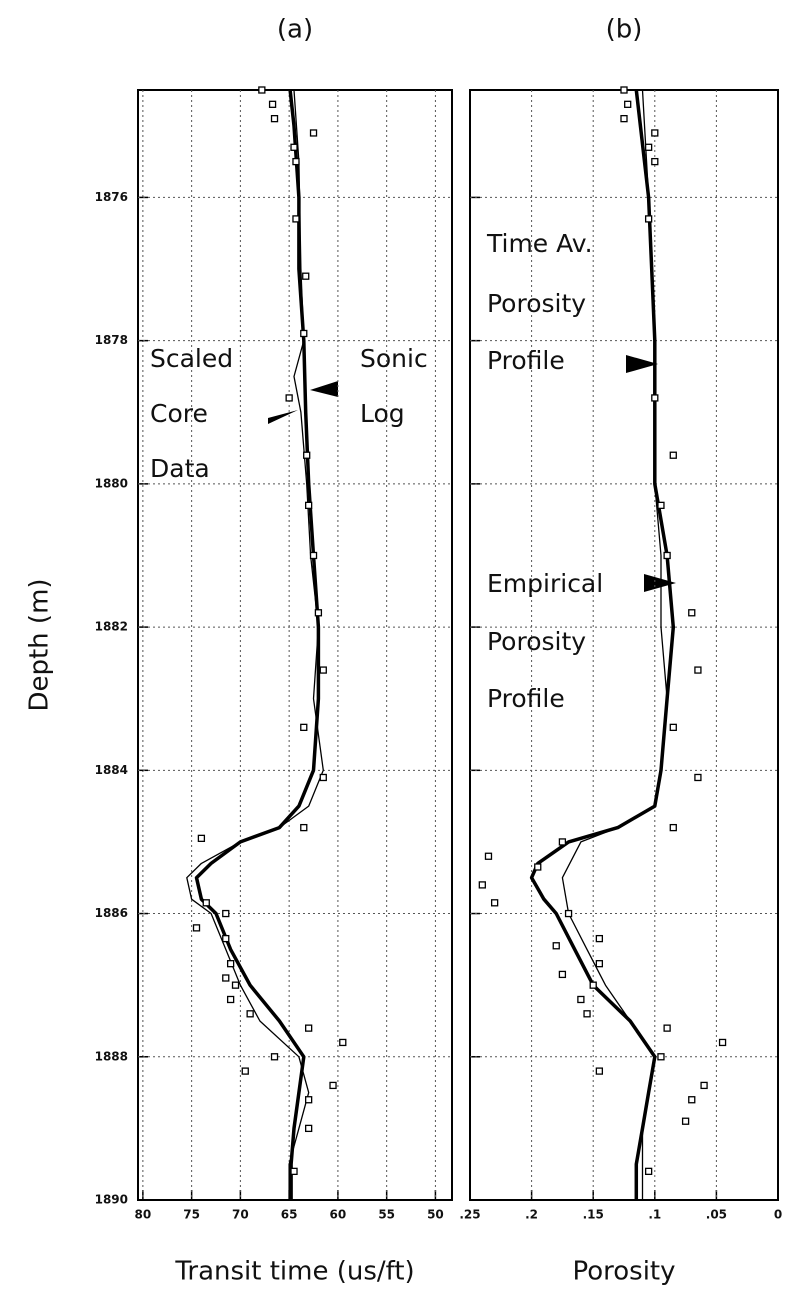  Describe the element at coordinates (623, 1272) in the screenshot. I see `x-axis-label: Porosity` at that location.